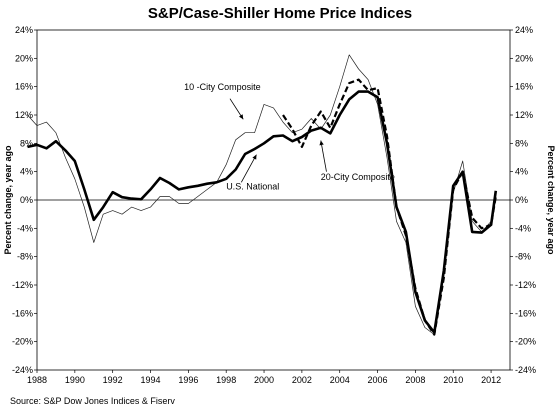  Describe the element at coordinates (37, 380) in the screenshot. I see `x-tick-label: 1988` at that location.